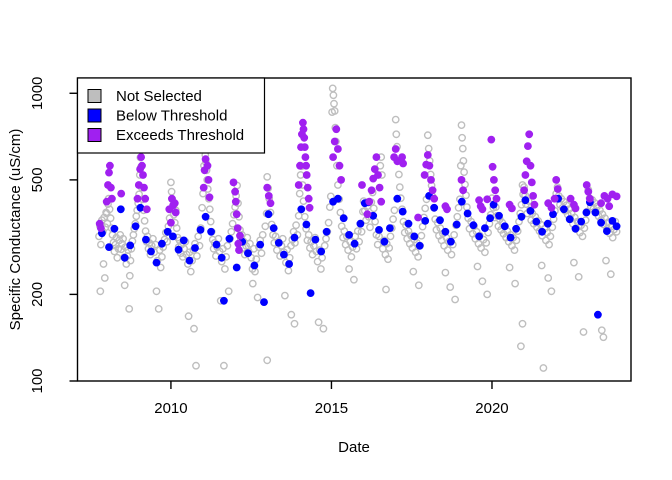 This screenshot has height=480, width=672. What do you see at coordinates (170, 408) in the screenshot?
I see `x-axis-tick-label: 2010` at bounding box center [170, 408].